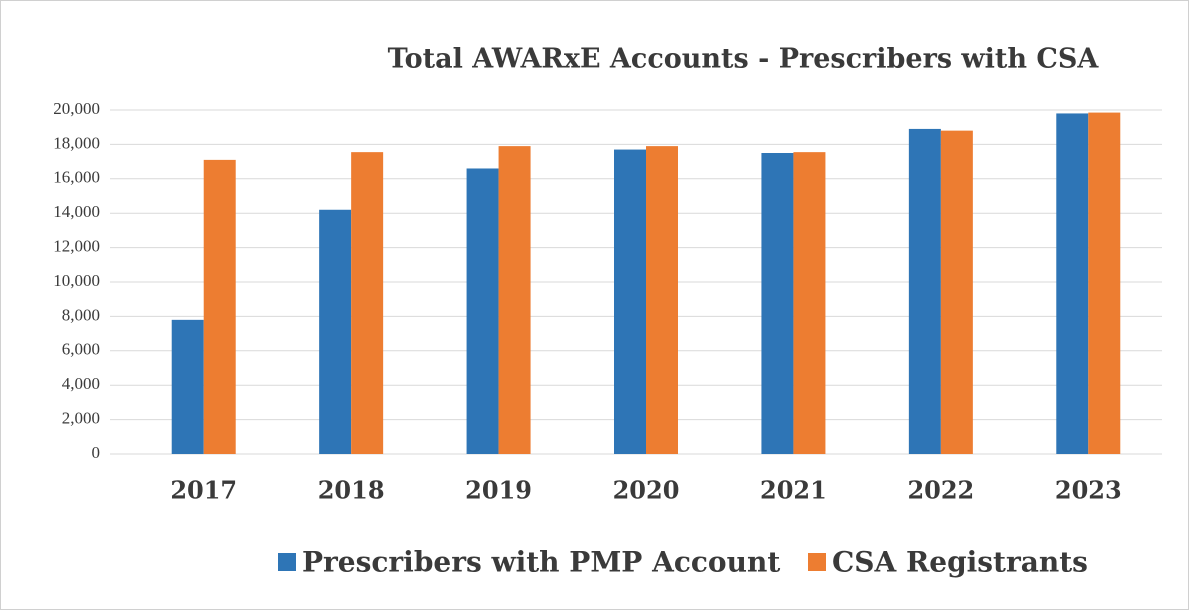 This screenshot has height=610, width=1189. What do you see at coordinates (646, 490) in the screenshot?
I see `x-tick-label: 2020` at bounding box center [646, 490].